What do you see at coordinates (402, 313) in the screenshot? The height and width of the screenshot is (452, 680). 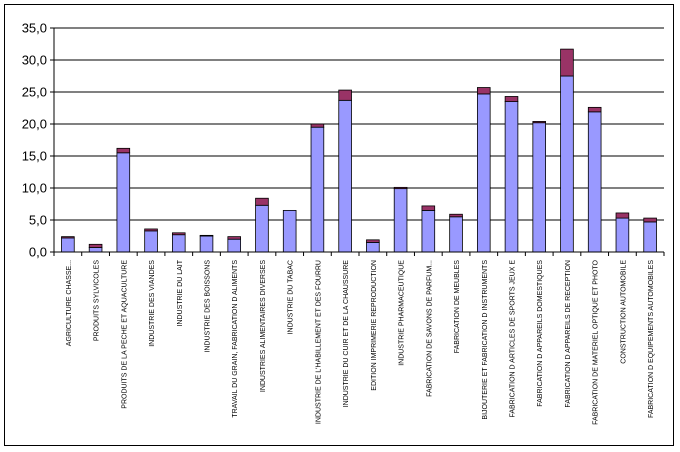 I see `x-tick-label: INDUSTRIE PHARMACEUTIQUE` at bounding box center [402, 313].